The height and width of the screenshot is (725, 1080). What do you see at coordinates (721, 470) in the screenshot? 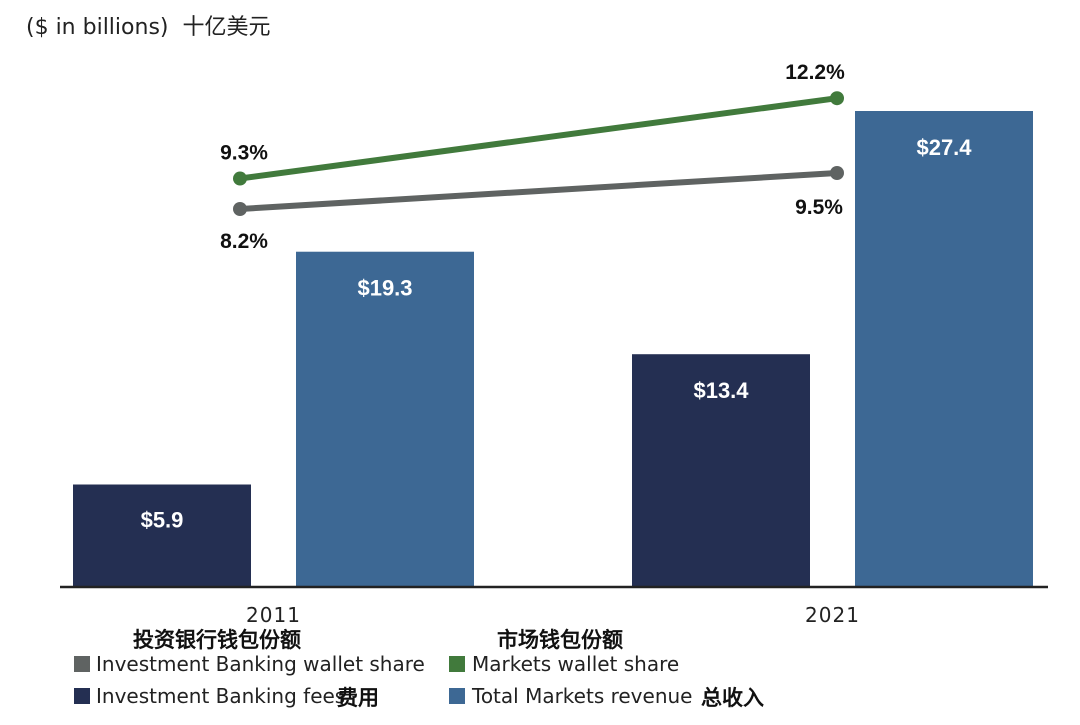
I see `bar-investment-banking-fees-2021` at bounding box center [721, 470].